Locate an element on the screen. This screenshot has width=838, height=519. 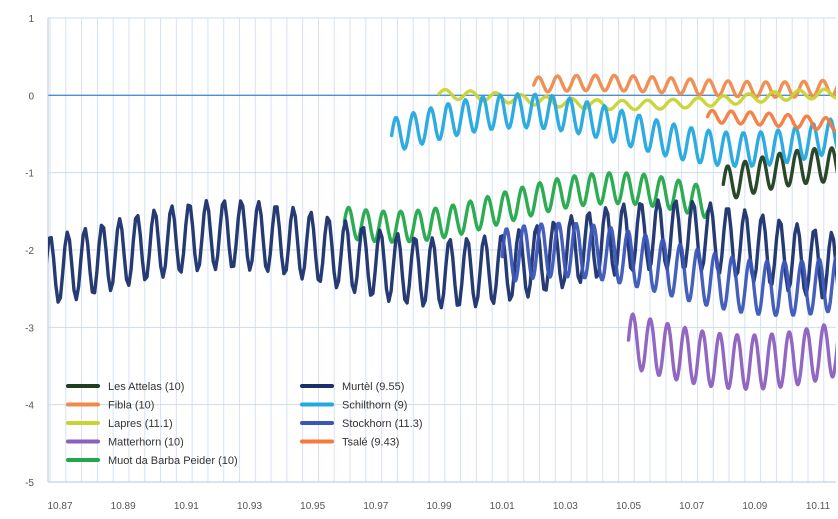
legend-label: Schilthorn (9) is located at coordinates (374, 406).